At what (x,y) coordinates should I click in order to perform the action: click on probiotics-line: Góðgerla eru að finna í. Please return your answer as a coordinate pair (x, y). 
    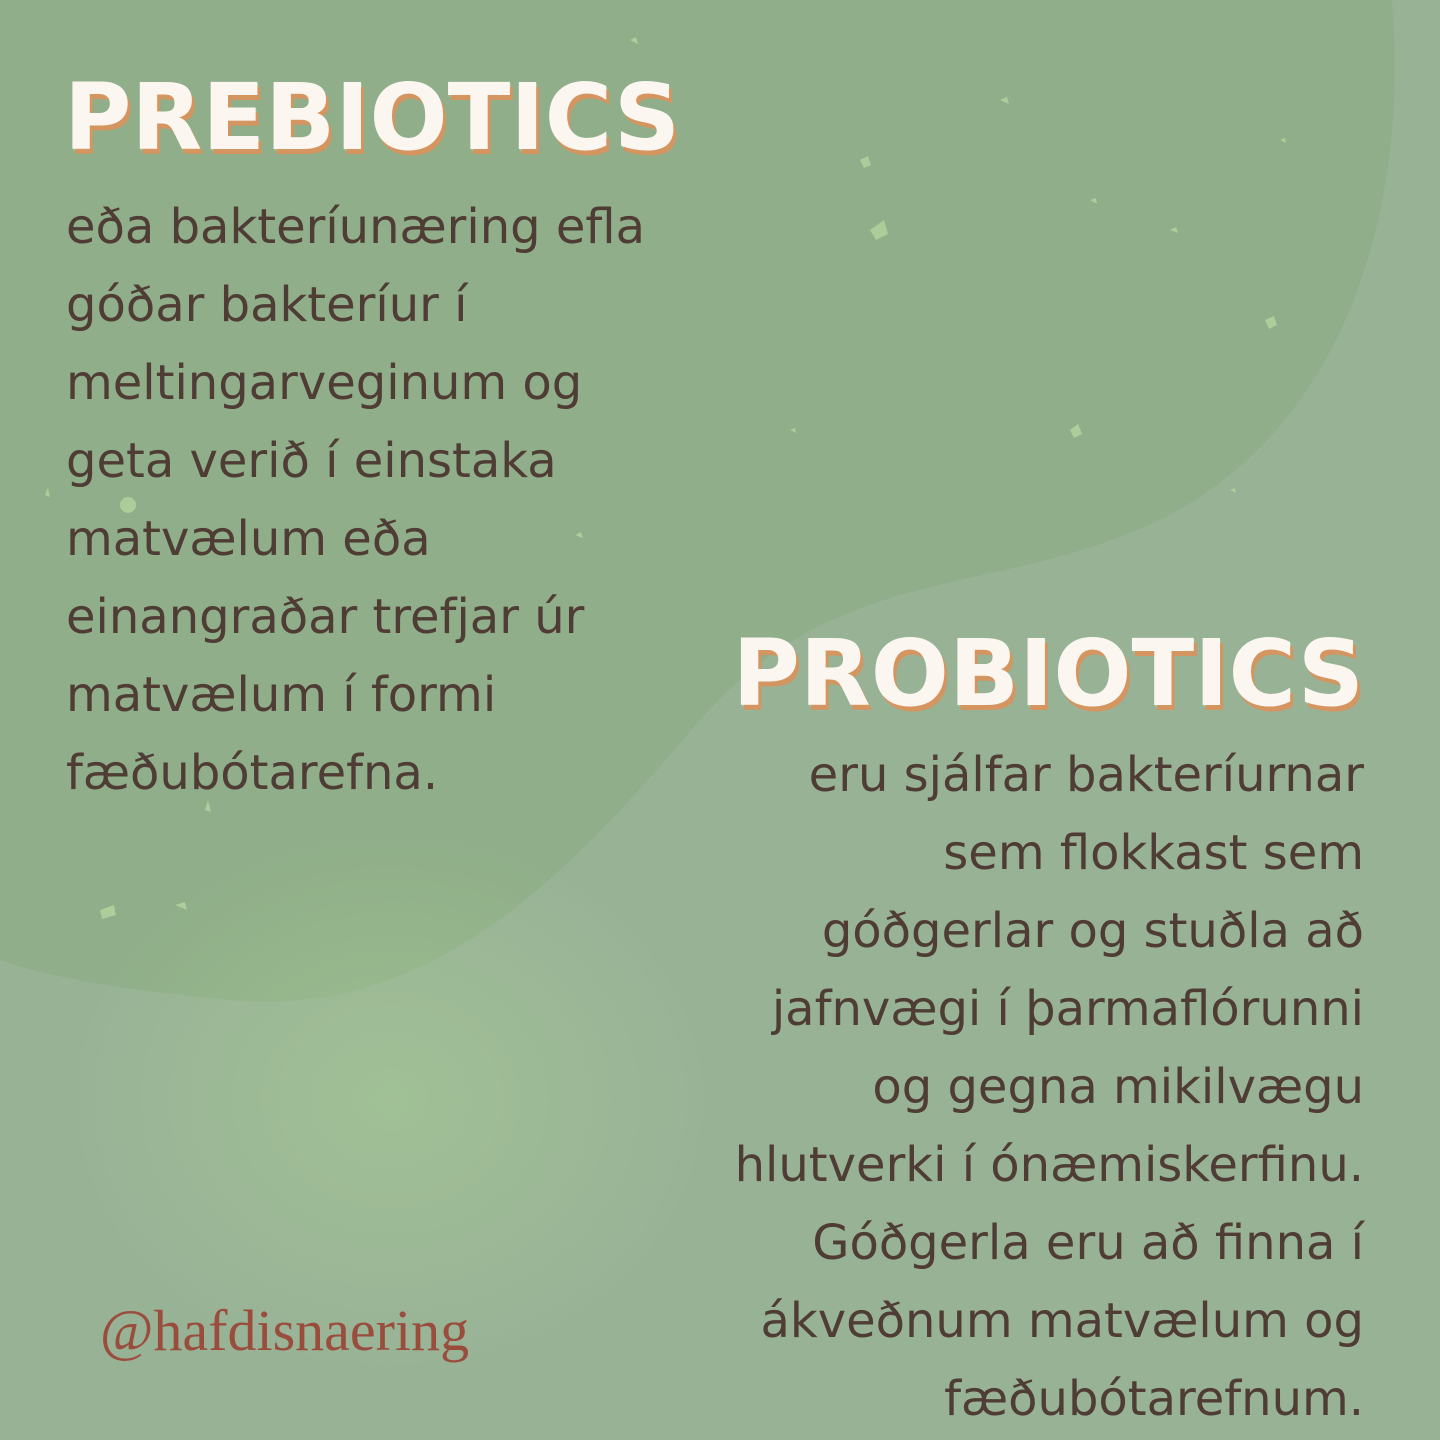
    Looking at the image, I should click on (1088, 1243).